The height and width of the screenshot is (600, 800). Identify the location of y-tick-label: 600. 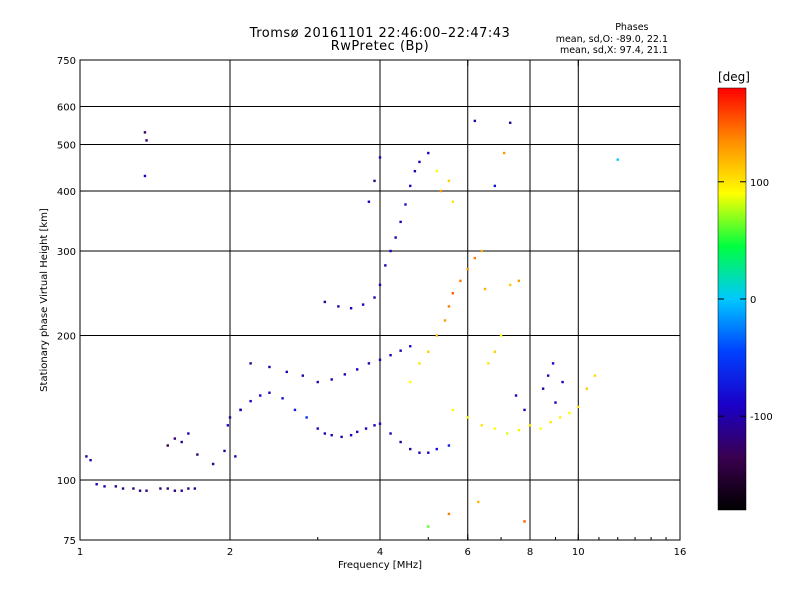
(66, 108).